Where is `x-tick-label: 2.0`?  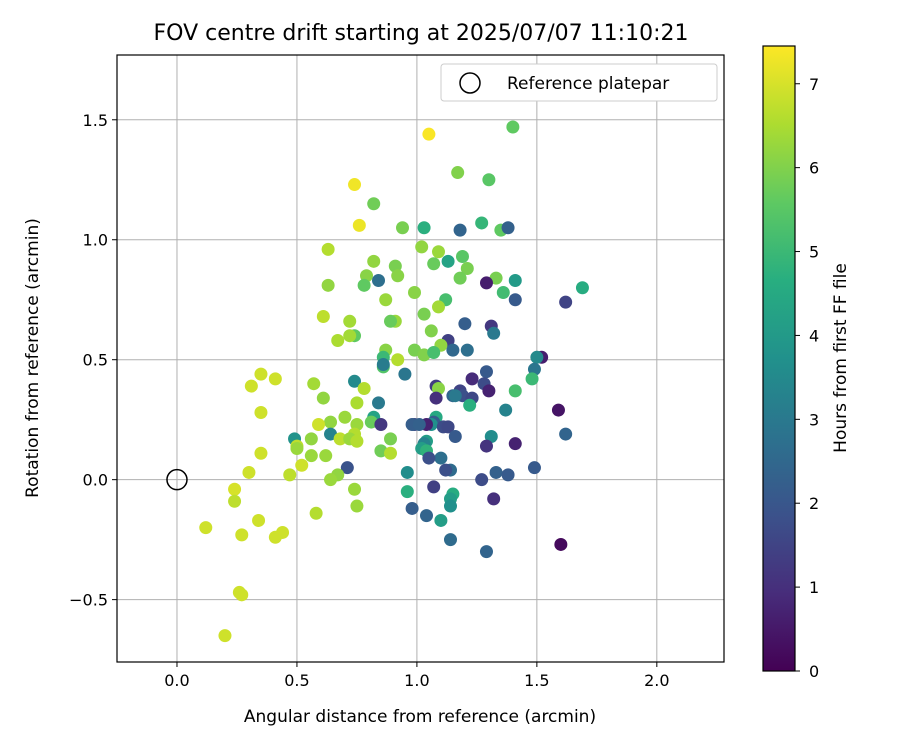 x-tick-label: 2.0 is located at coordinates (656, 680).